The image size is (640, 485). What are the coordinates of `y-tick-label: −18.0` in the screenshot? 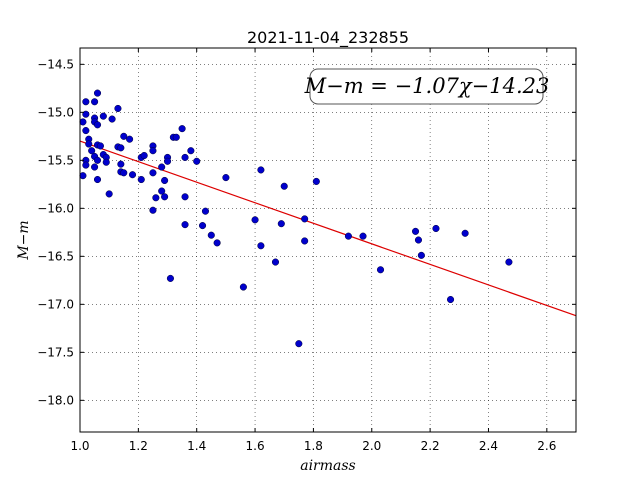 It's located at (55, 400).